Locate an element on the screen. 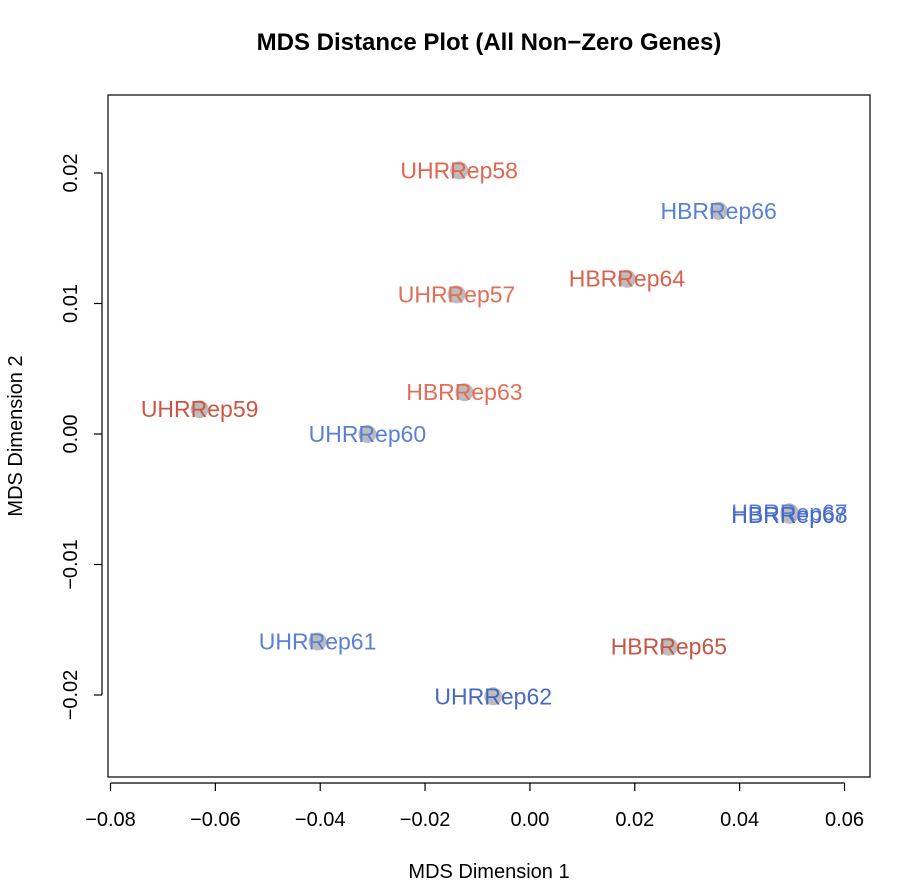 Image resolution: width=917 pixels, height=896 pixels. point-label: HBRRep65 is located at coordinates (669, 647).